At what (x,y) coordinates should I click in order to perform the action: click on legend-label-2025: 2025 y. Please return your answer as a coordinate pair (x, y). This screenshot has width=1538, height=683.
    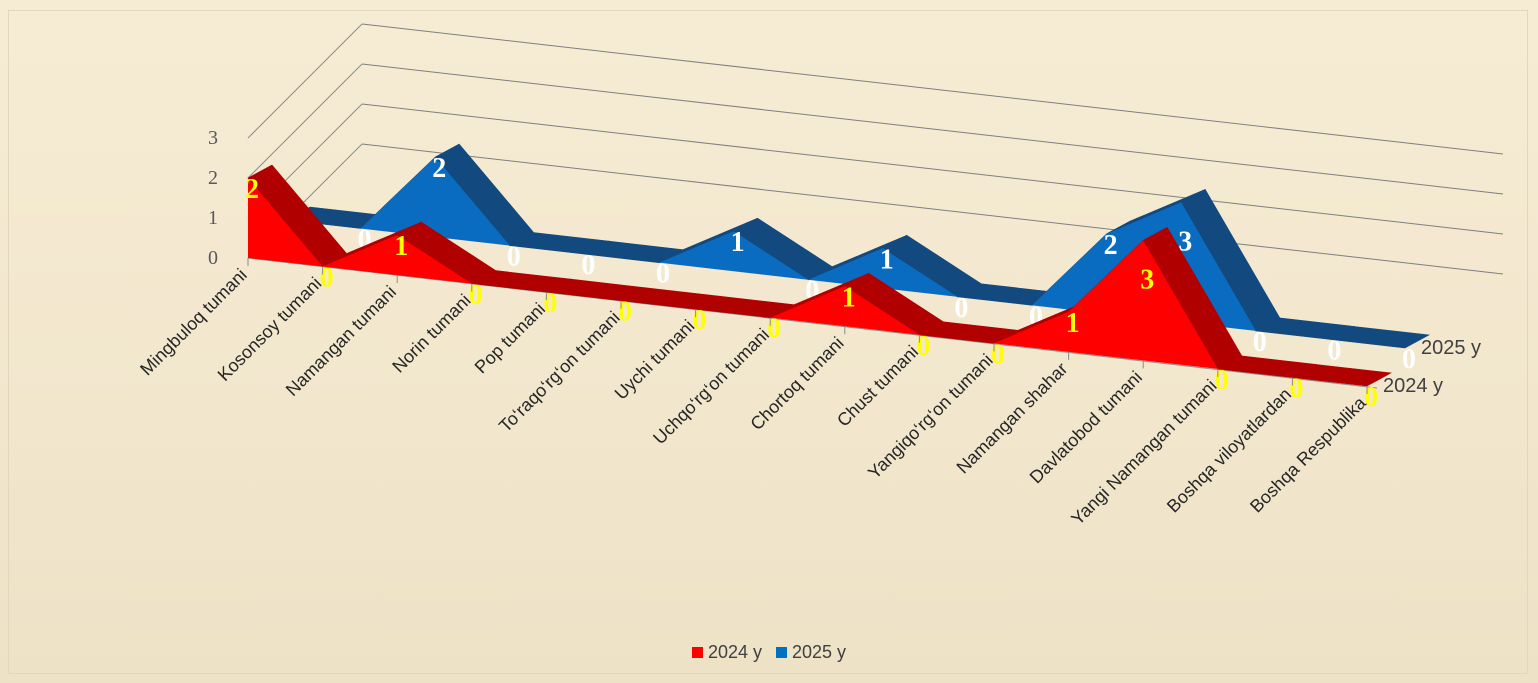
    Looking at the image, I should click on (819, 652).